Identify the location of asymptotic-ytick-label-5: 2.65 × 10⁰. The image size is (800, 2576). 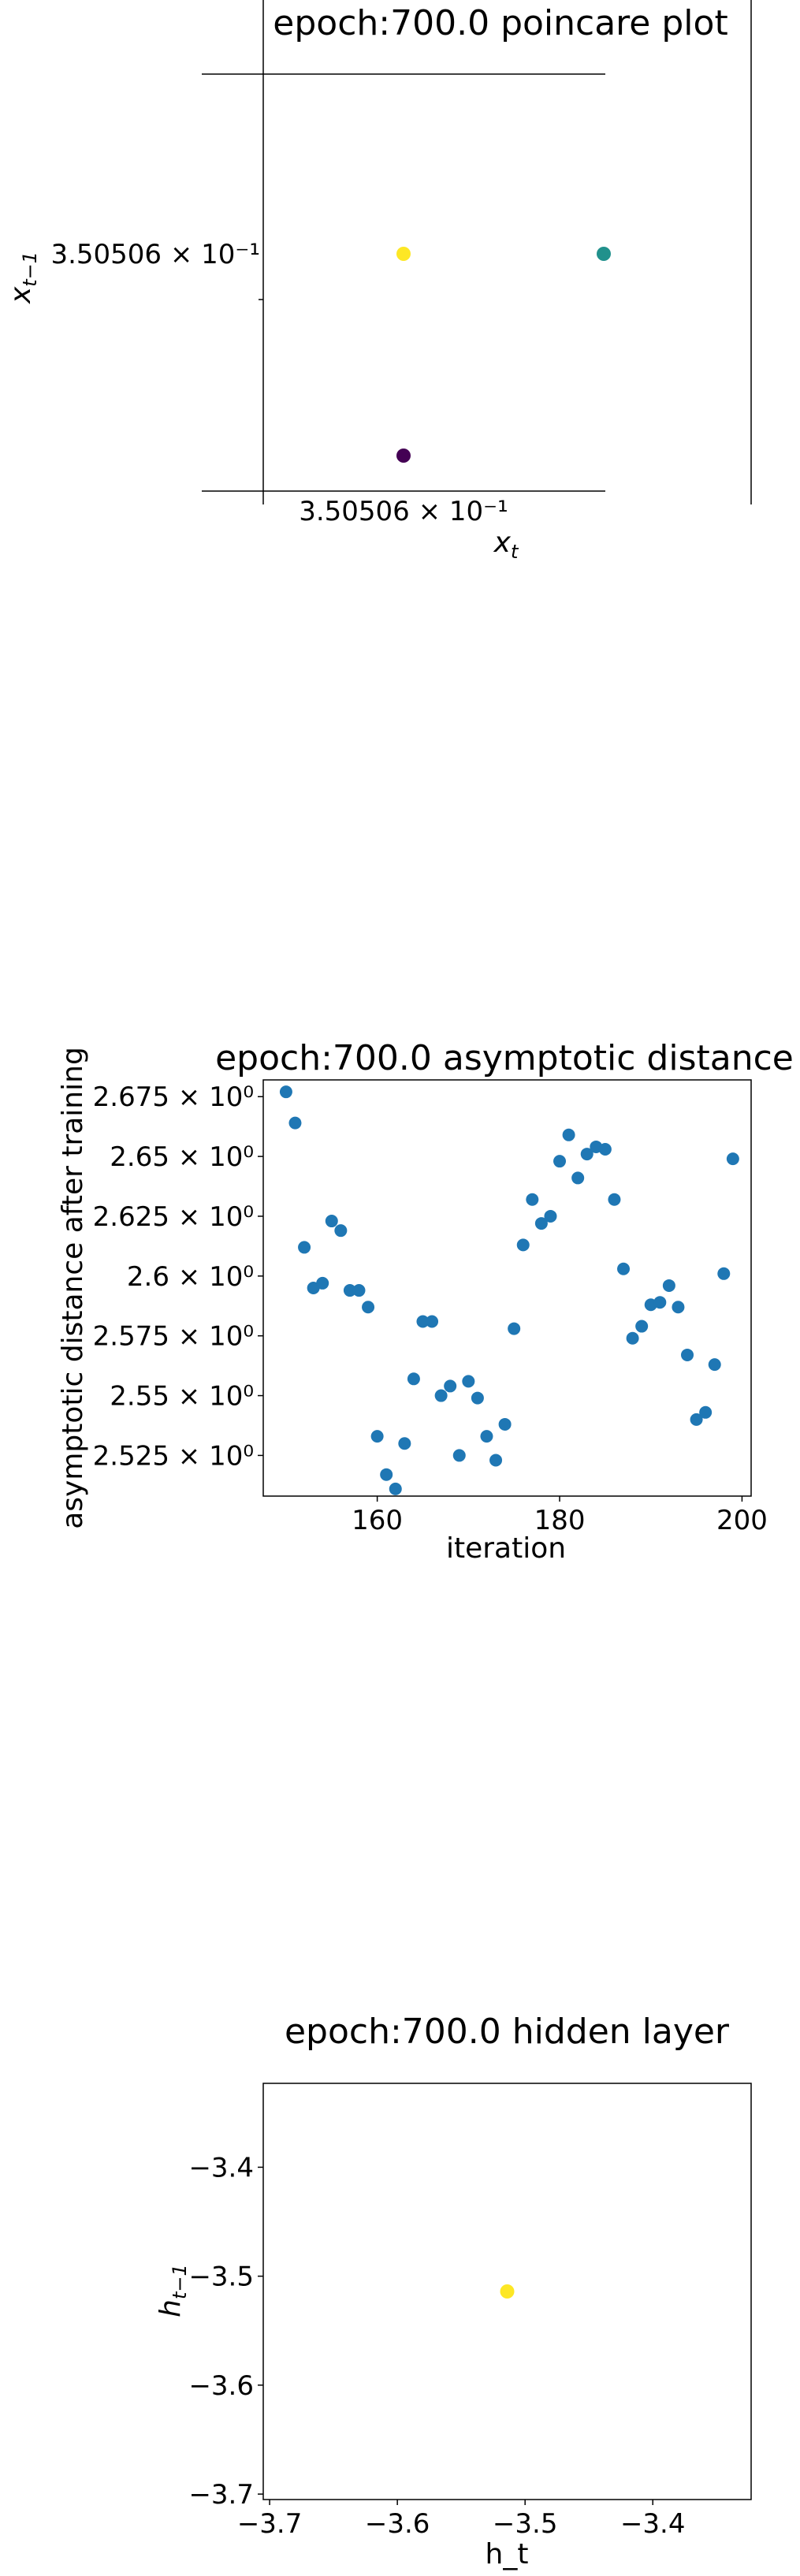
(182, 1157).